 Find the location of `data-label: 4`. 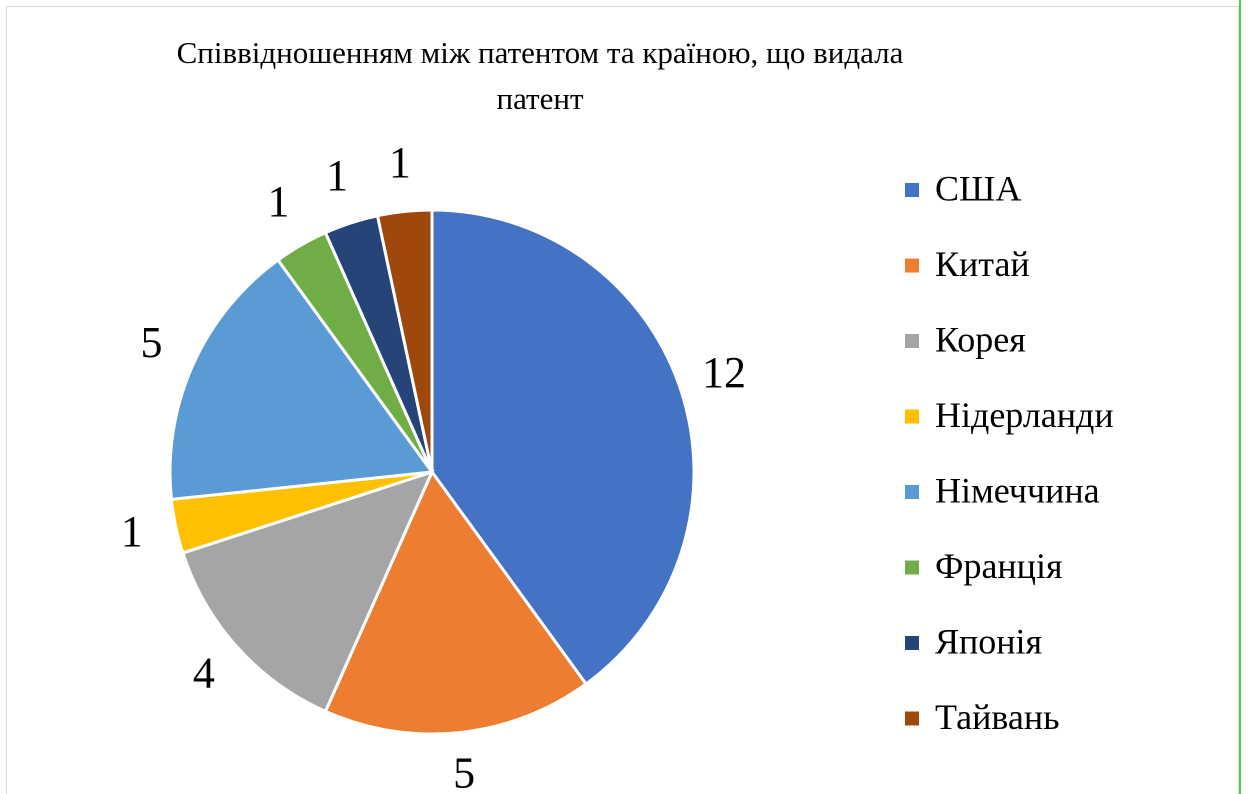

data-label: 4 is located at coordinates (204, 673).